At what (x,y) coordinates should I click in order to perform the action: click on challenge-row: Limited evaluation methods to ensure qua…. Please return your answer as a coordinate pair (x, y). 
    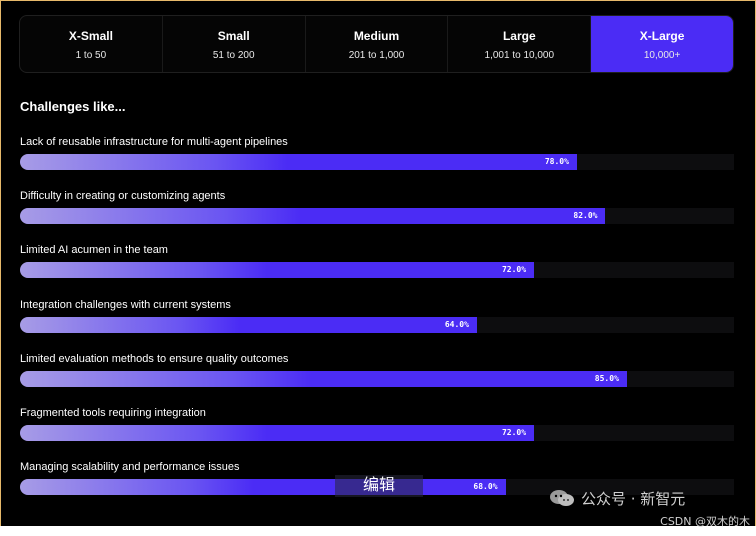
    Looking at the image, I should click on (377, 379).